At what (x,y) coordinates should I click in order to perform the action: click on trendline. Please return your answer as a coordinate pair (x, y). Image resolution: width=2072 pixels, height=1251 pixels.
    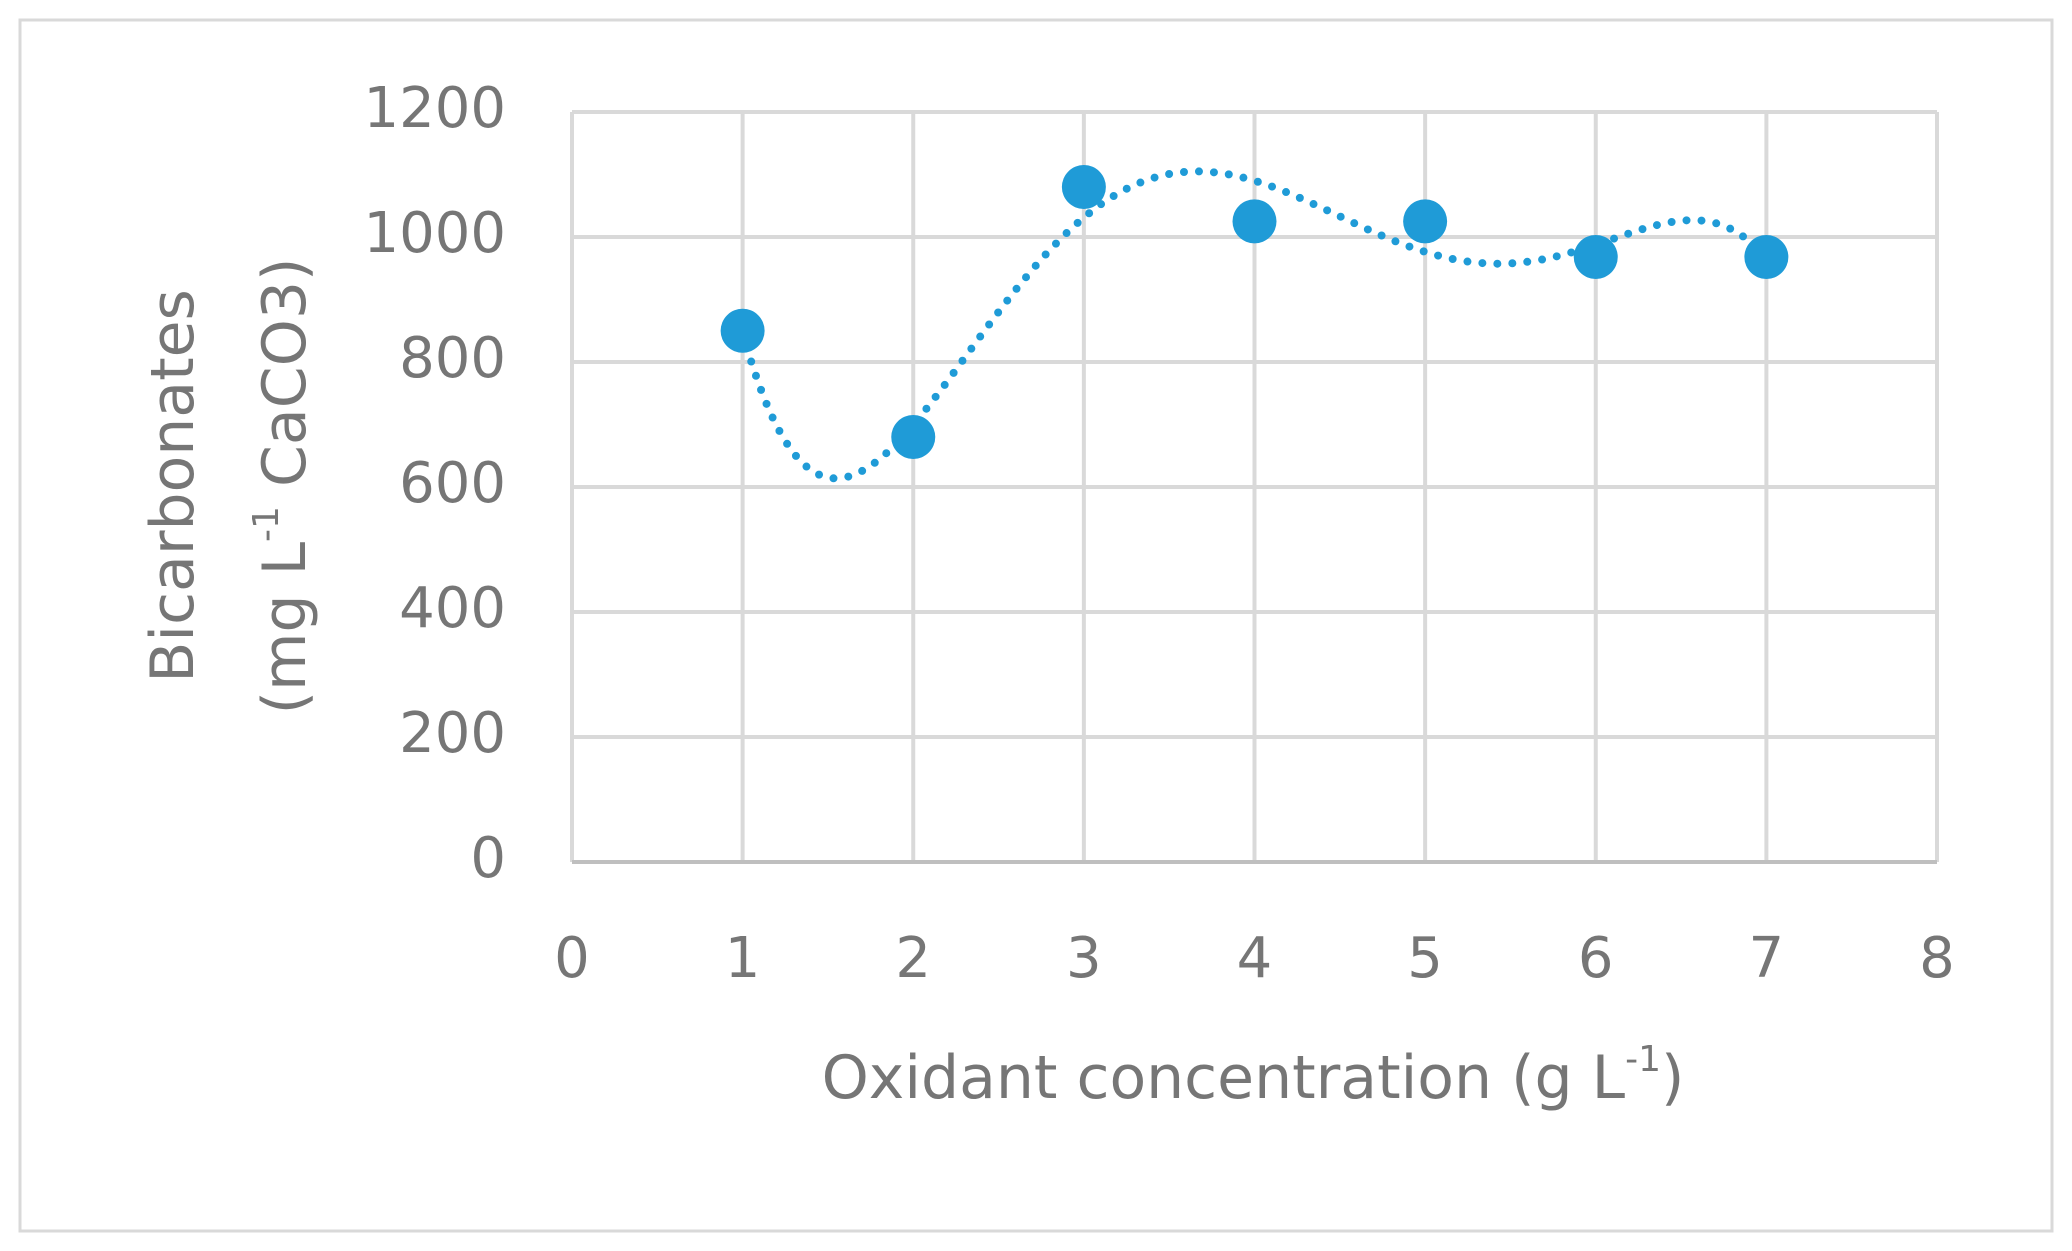
    Looking at the image, I should click on (1254, 325).